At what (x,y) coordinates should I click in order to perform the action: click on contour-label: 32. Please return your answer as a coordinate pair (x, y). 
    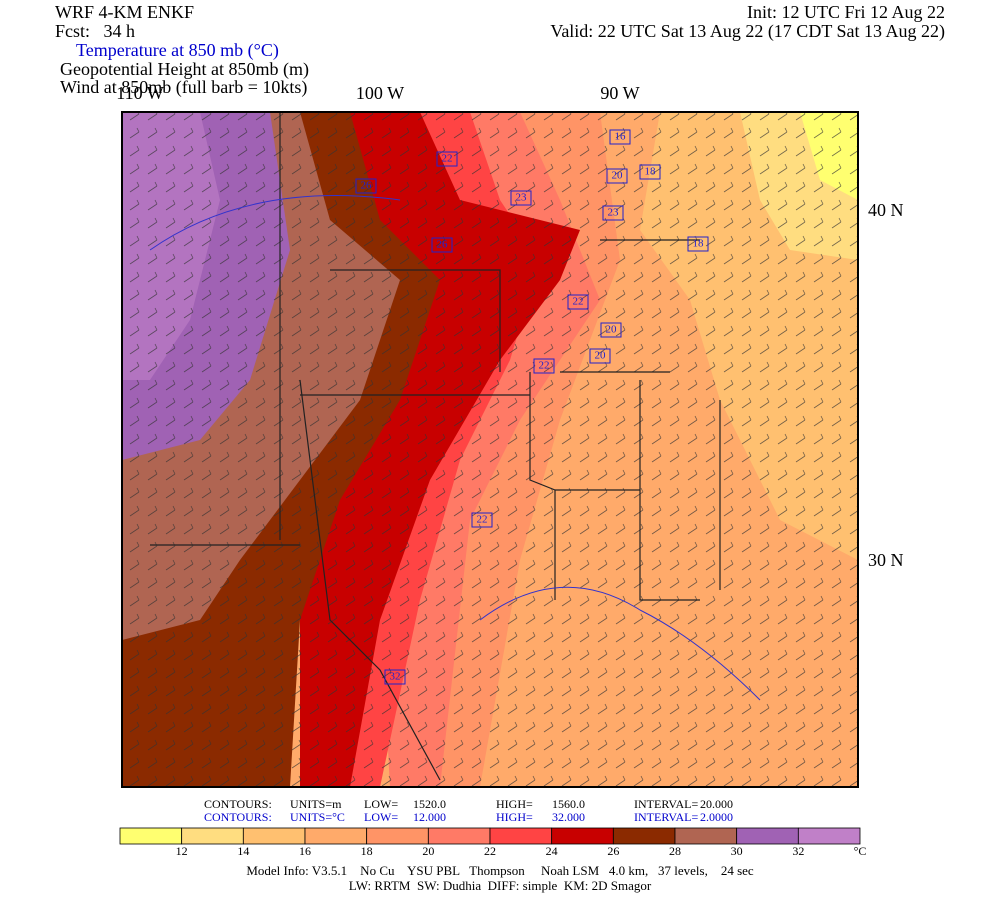
    Looking at the image, I should click on (395, 677).